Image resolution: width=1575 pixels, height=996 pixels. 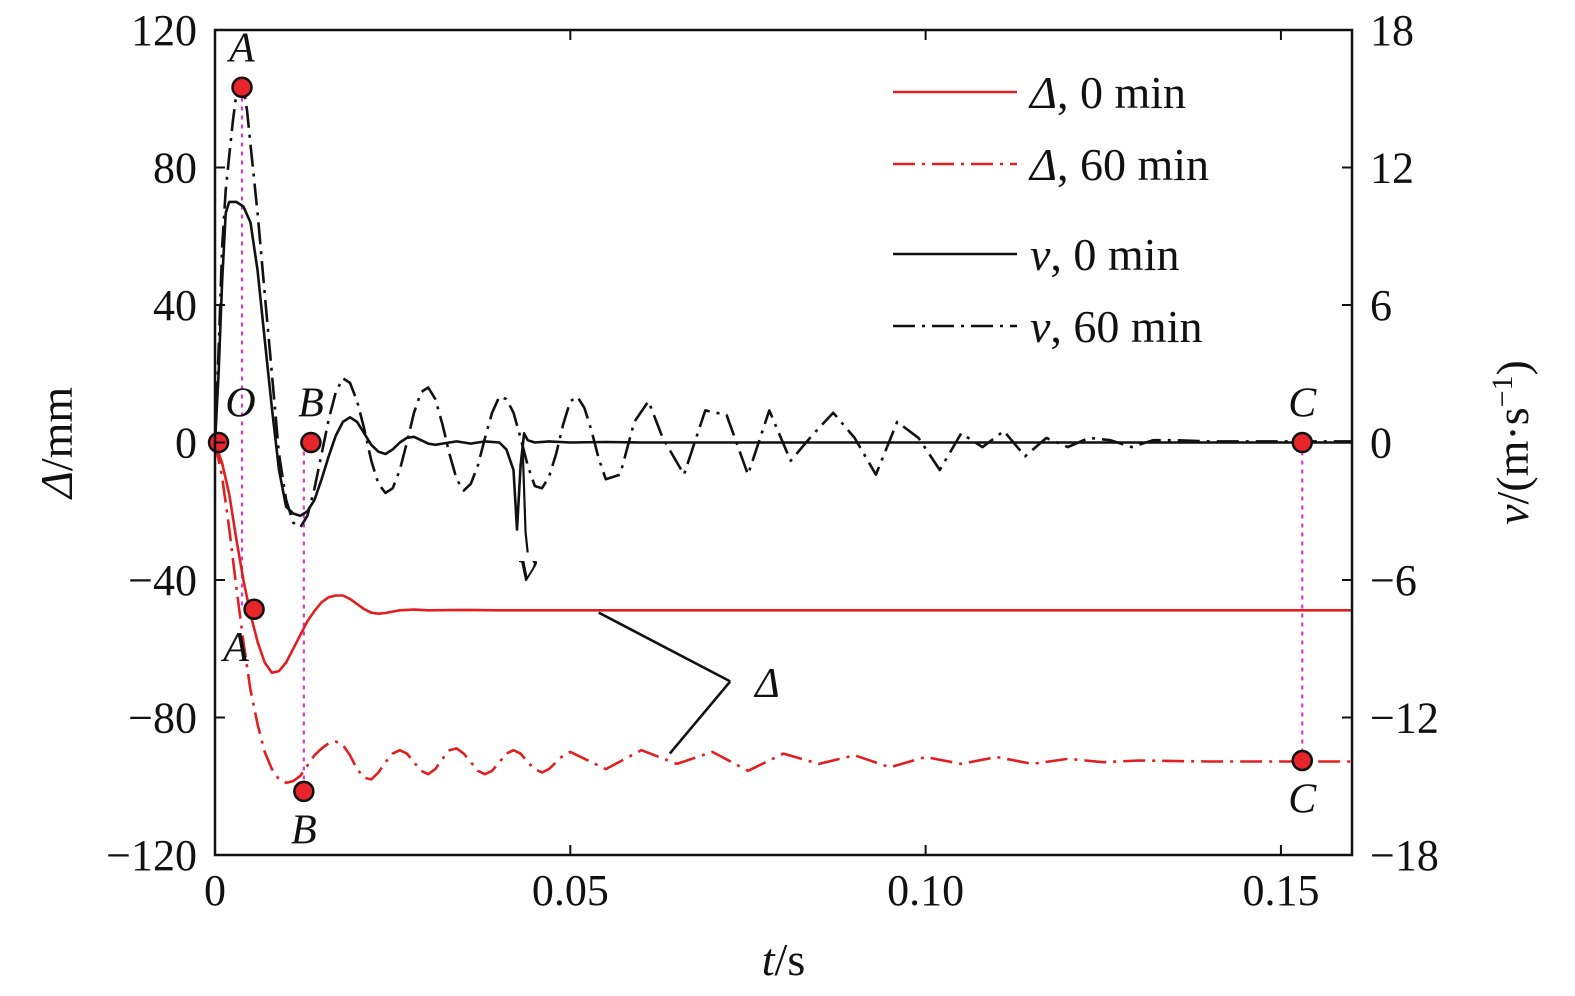 I want to click on y-left-tick-label: −120, so click(x=151, y=855).